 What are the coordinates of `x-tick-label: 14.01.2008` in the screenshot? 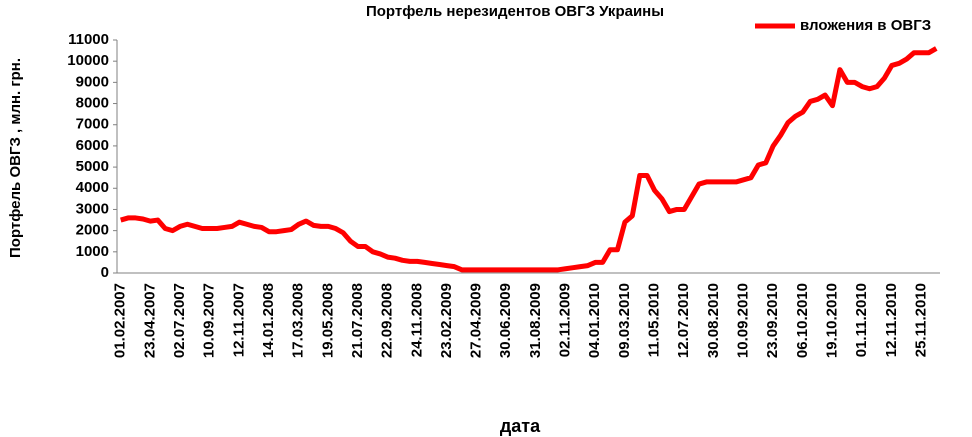 It's located at (268, 320).